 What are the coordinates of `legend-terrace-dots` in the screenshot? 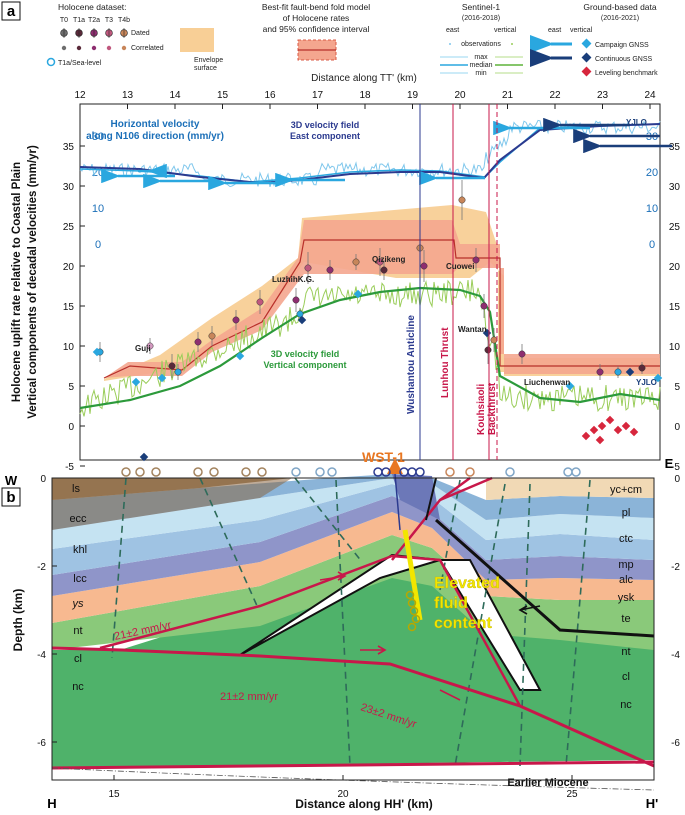 It's located at (94, 39).